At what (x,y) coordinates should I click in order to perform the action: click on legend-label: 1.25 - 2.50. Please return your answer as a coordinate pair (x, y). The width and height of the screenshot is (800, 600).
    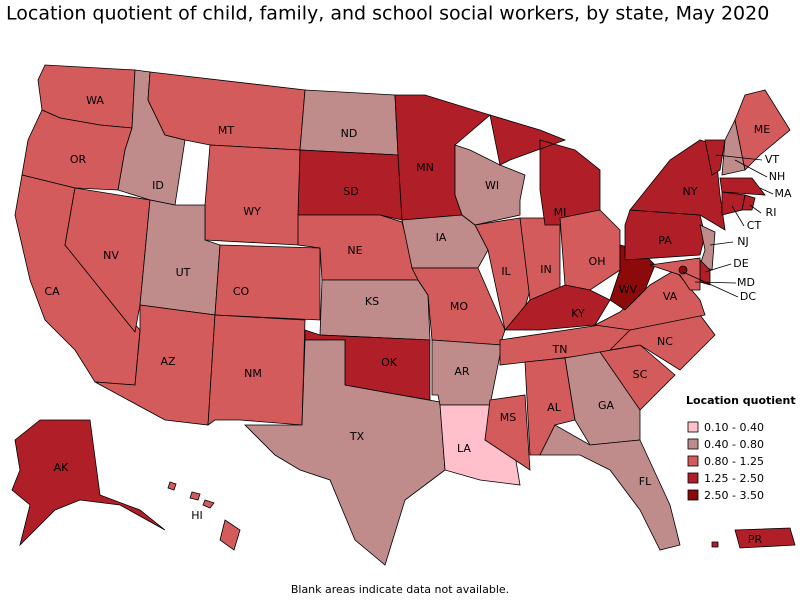
    Looking at the image, I should click on (734, 478).